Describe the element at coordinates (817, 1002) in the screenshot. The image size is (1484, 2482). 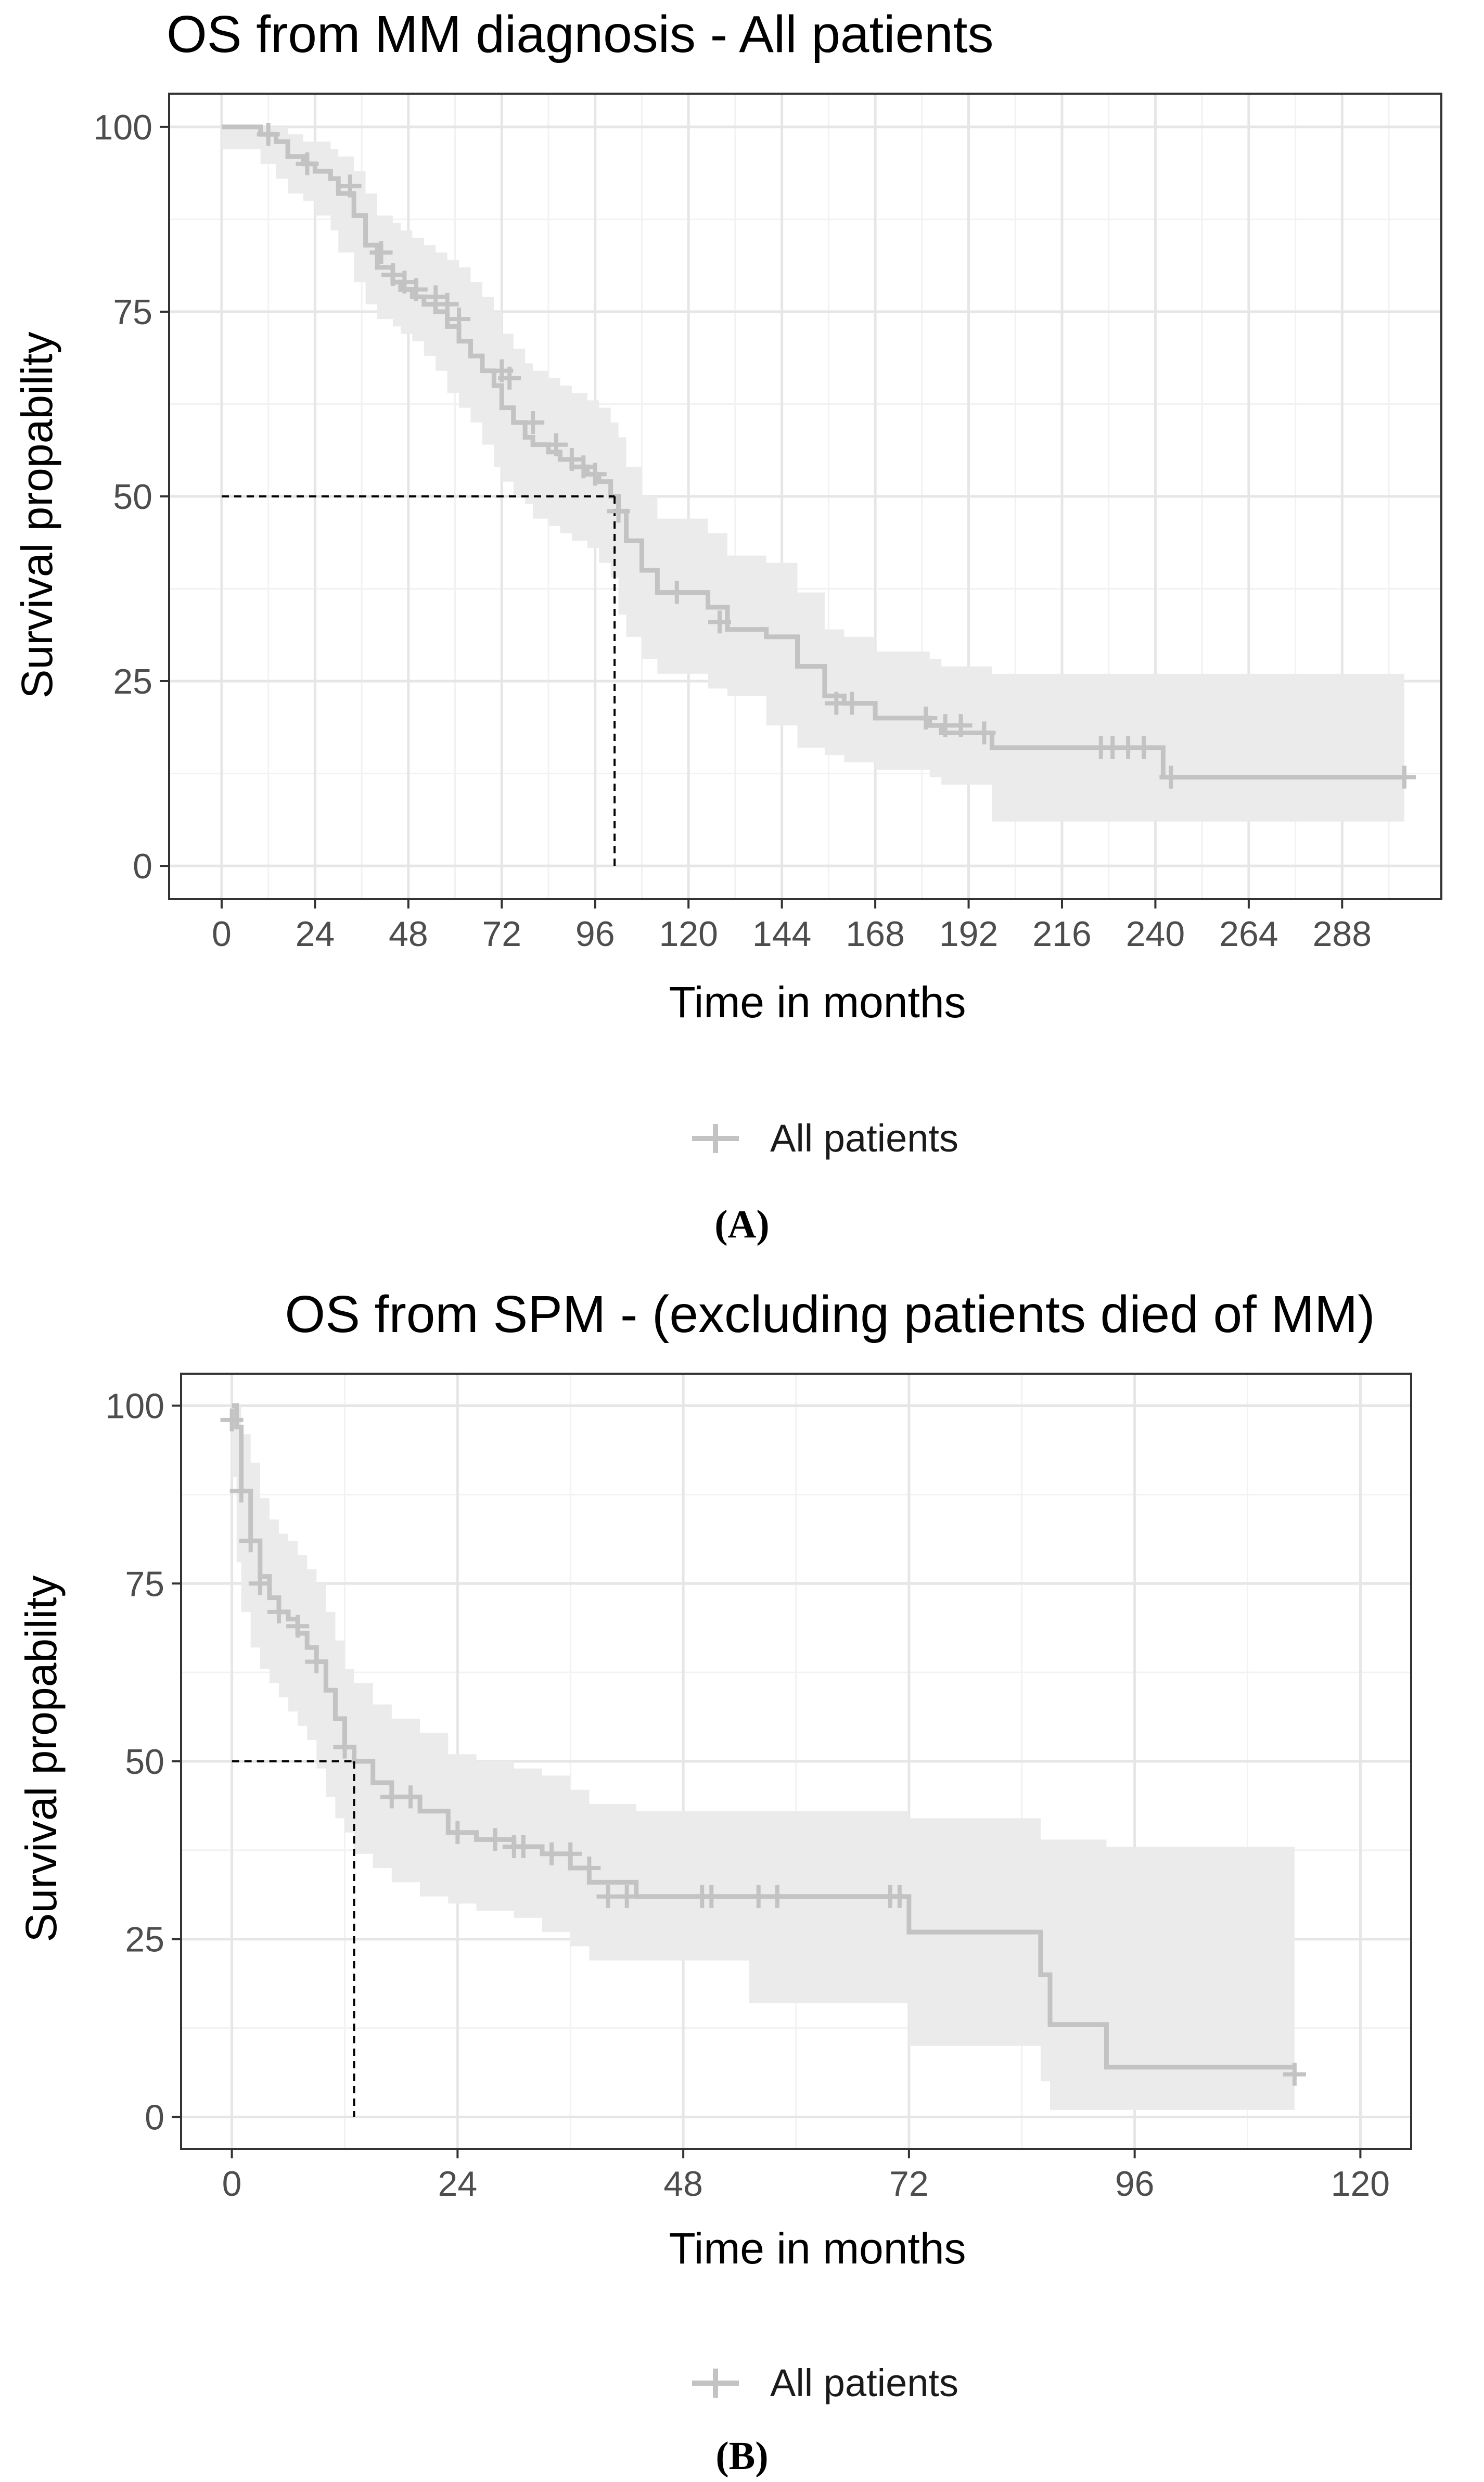
I see `chart-a-xlabel: Time in months` at that location.